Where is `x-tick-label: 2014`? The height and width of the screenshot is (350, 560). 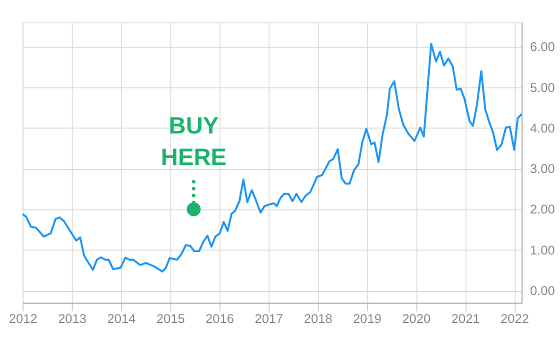
x-tick-label: 2014 is located at coordinates (121, 318).